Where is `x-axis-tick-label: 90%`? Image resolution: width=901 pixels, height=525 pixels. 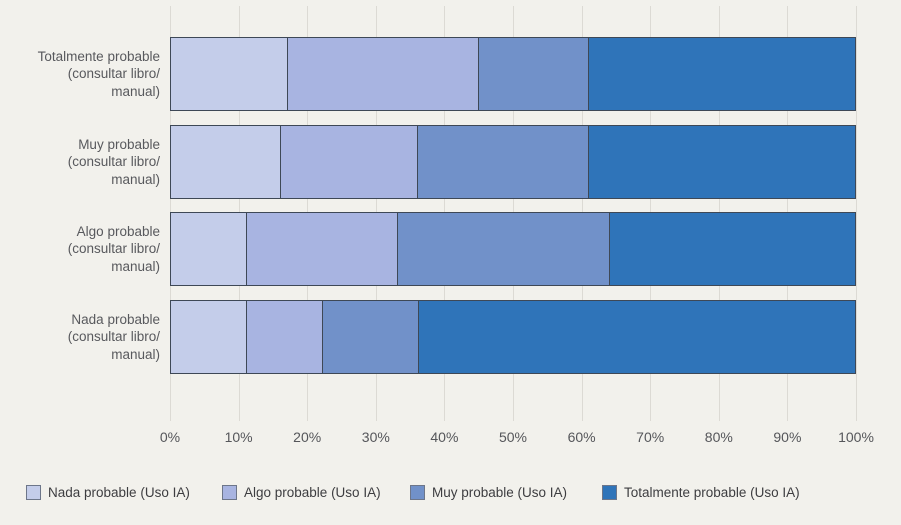 x-axis-tick-label: 90% is located at coordinates (787, 437).